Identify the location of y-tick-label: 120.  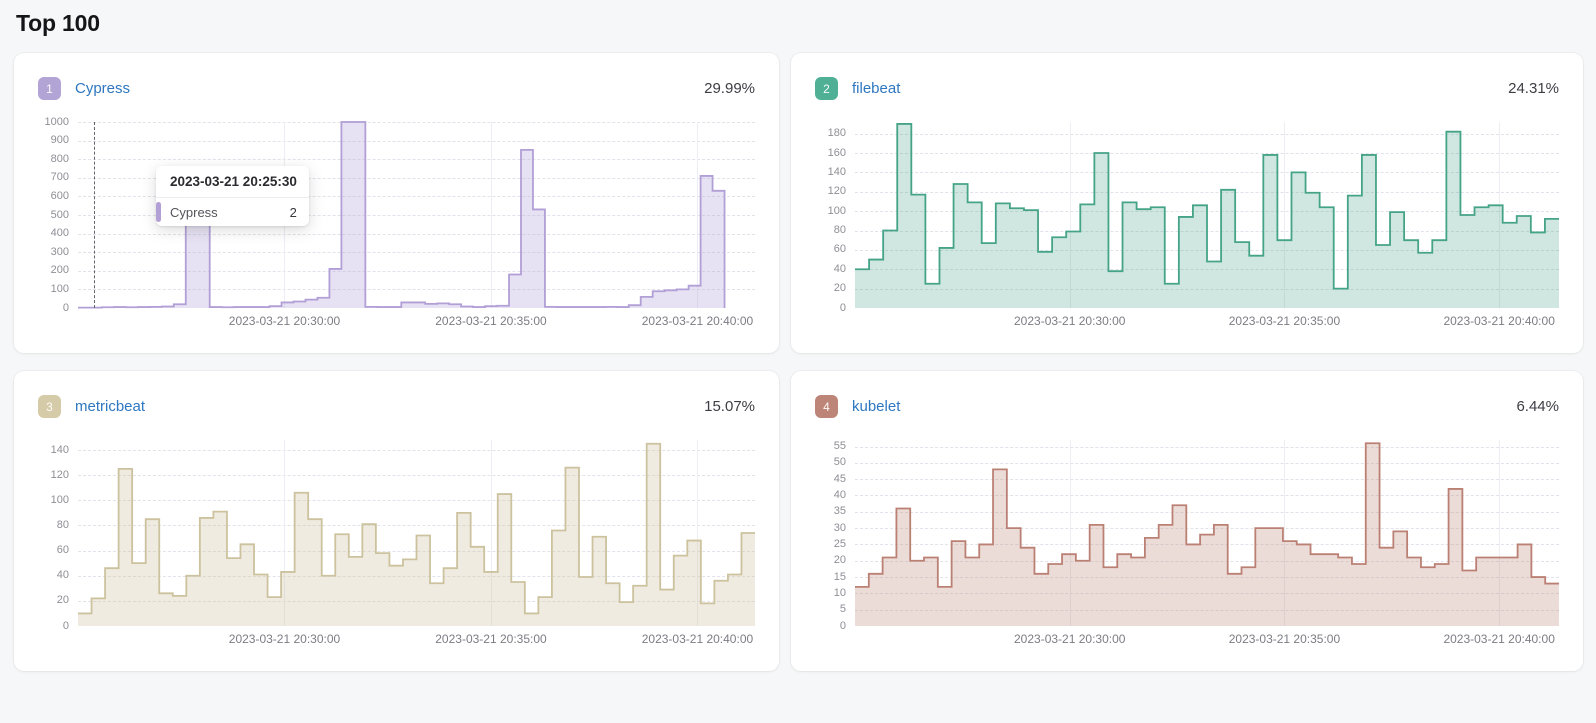
(836, 191).